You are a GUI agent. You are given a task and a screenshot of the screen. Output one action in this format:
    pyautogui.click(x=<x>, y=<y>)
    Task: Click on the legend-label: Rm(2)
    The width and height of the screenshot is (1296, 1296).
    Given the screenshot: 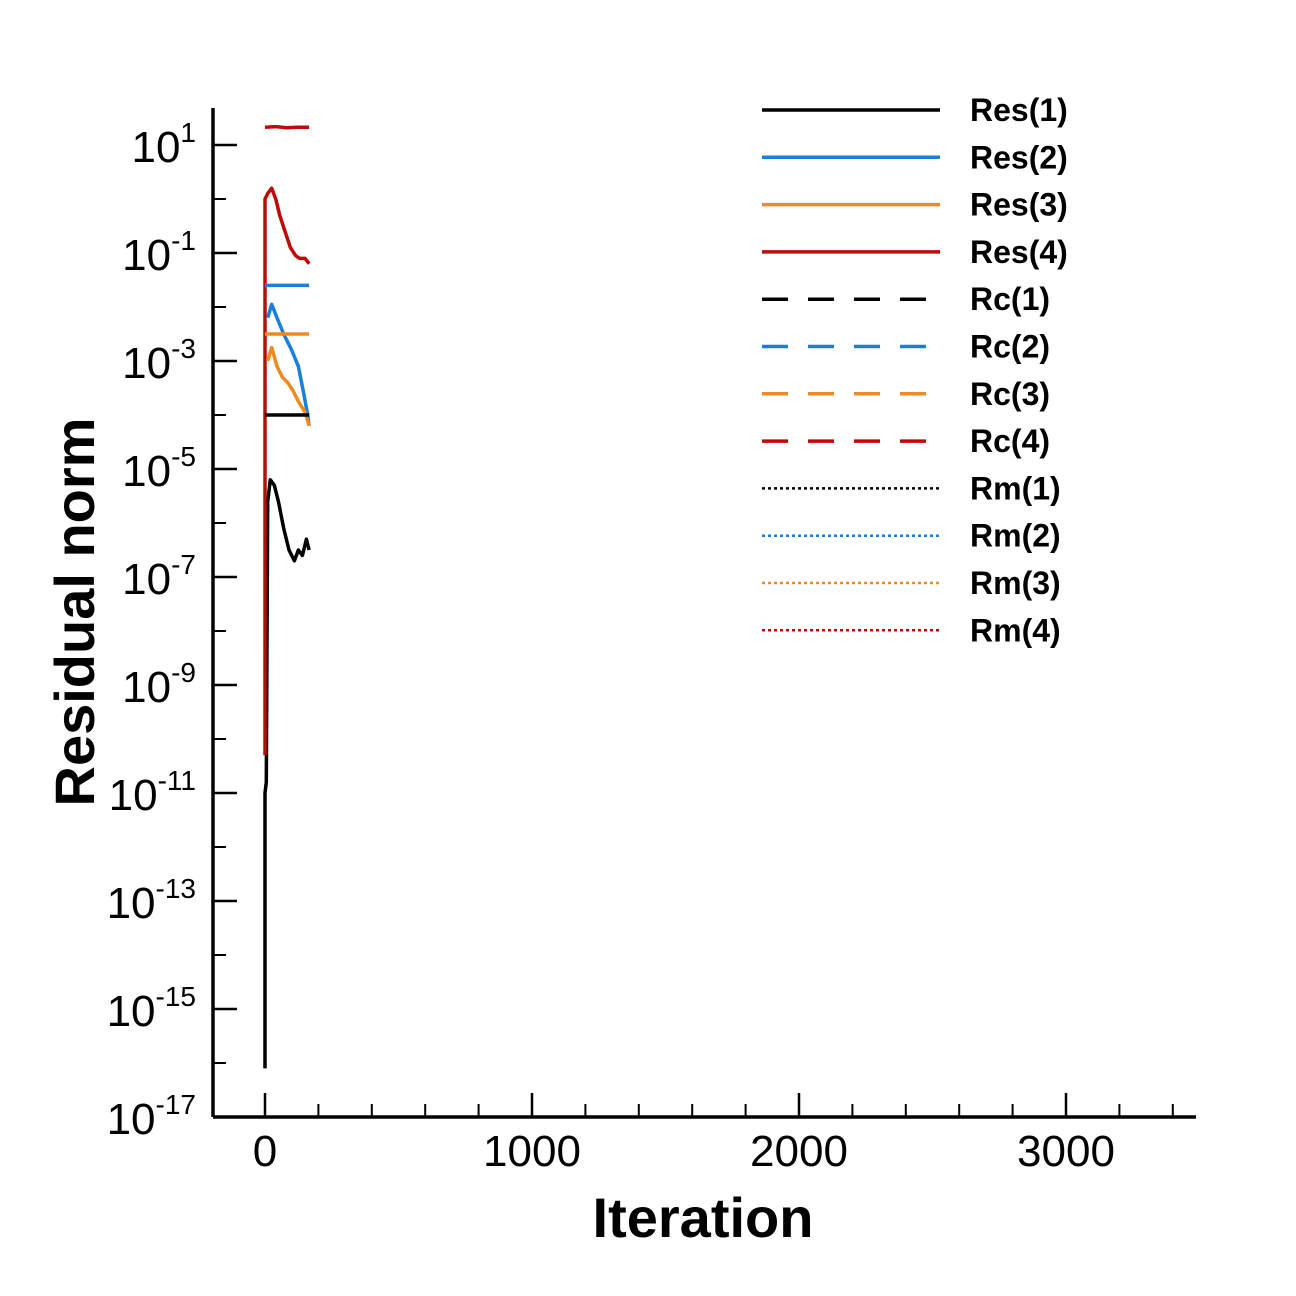 What is the action you would take?
    pyautogui.click(x=1015, y=536)
    